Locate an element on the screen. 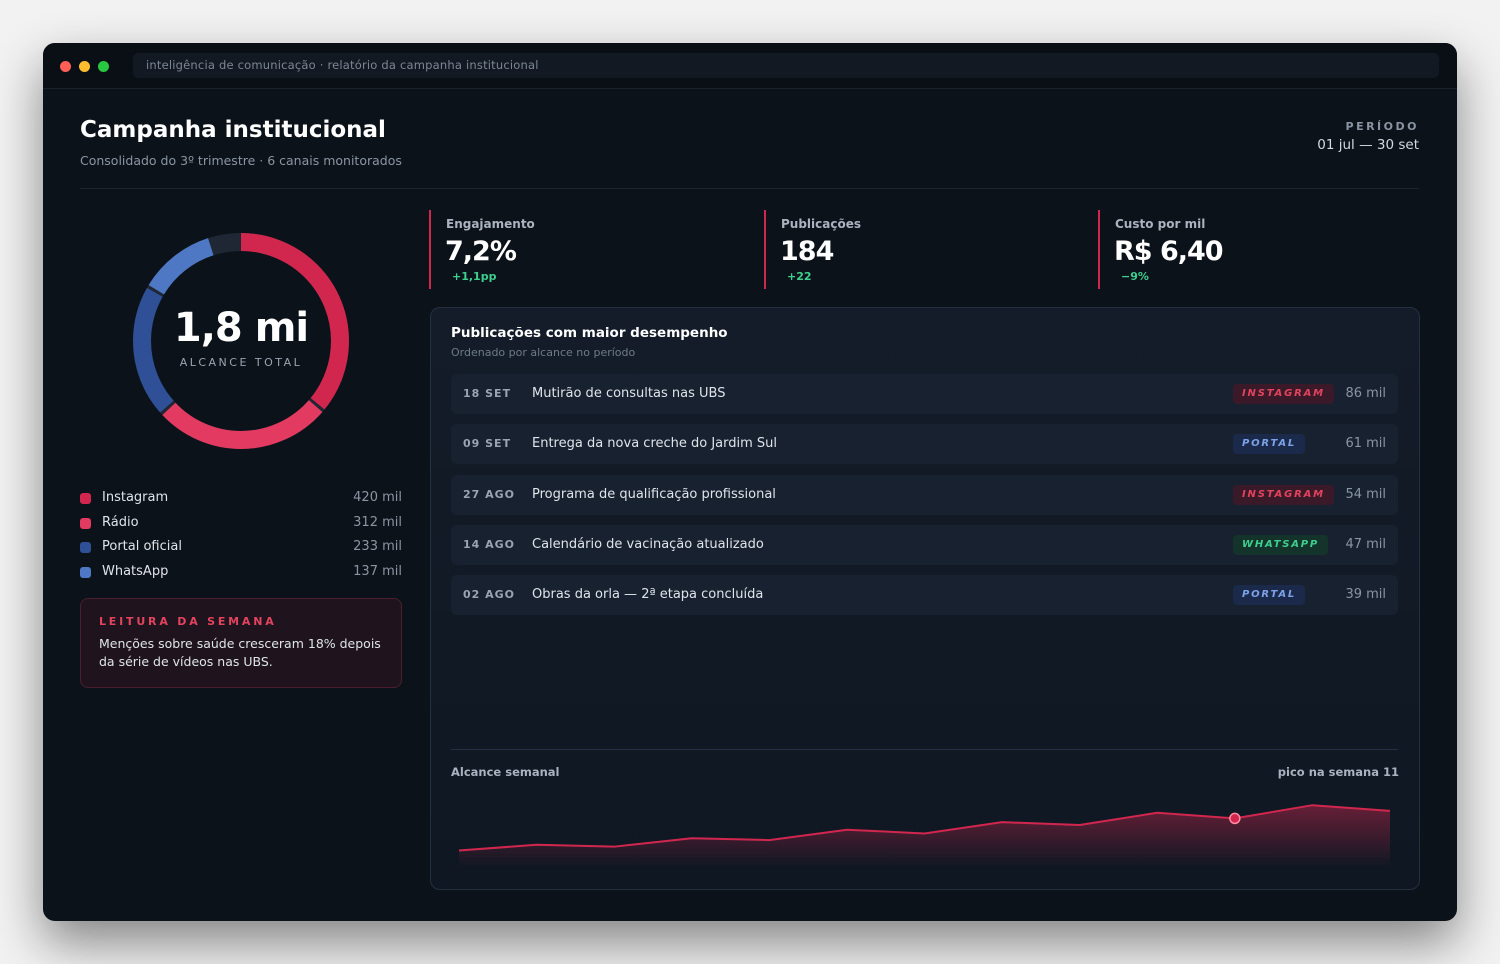 The width and height of the screenshot is (1500, 964). kpi-value: 184 is located at coordinates (807, 251).